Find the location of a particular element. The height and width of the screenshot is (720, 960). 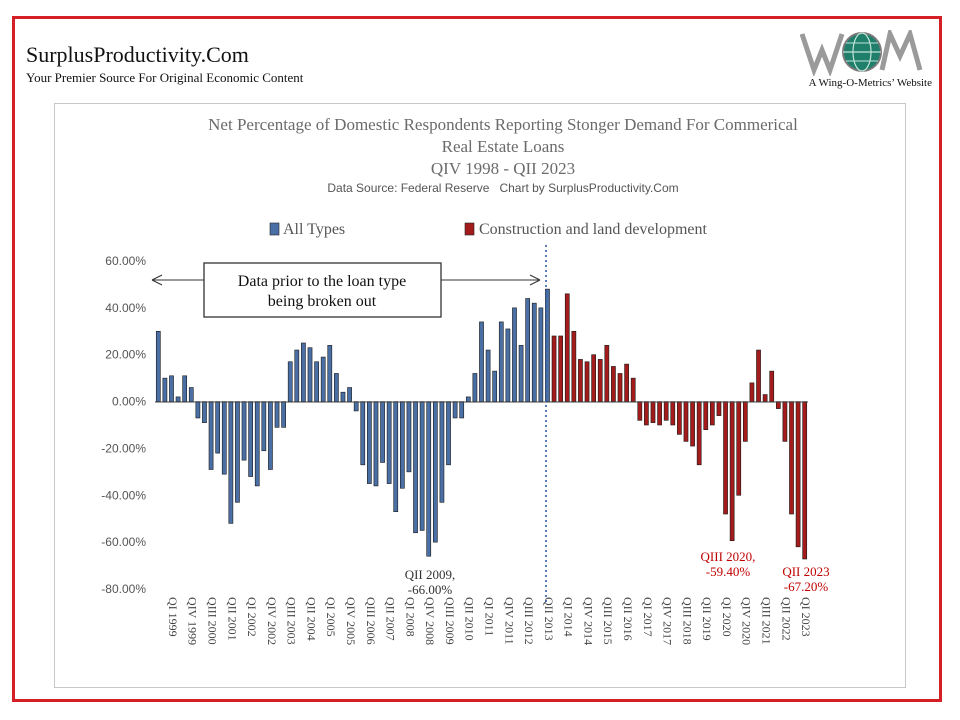

x-tick-label: QII 2013 is located at coordinates (549, 619).